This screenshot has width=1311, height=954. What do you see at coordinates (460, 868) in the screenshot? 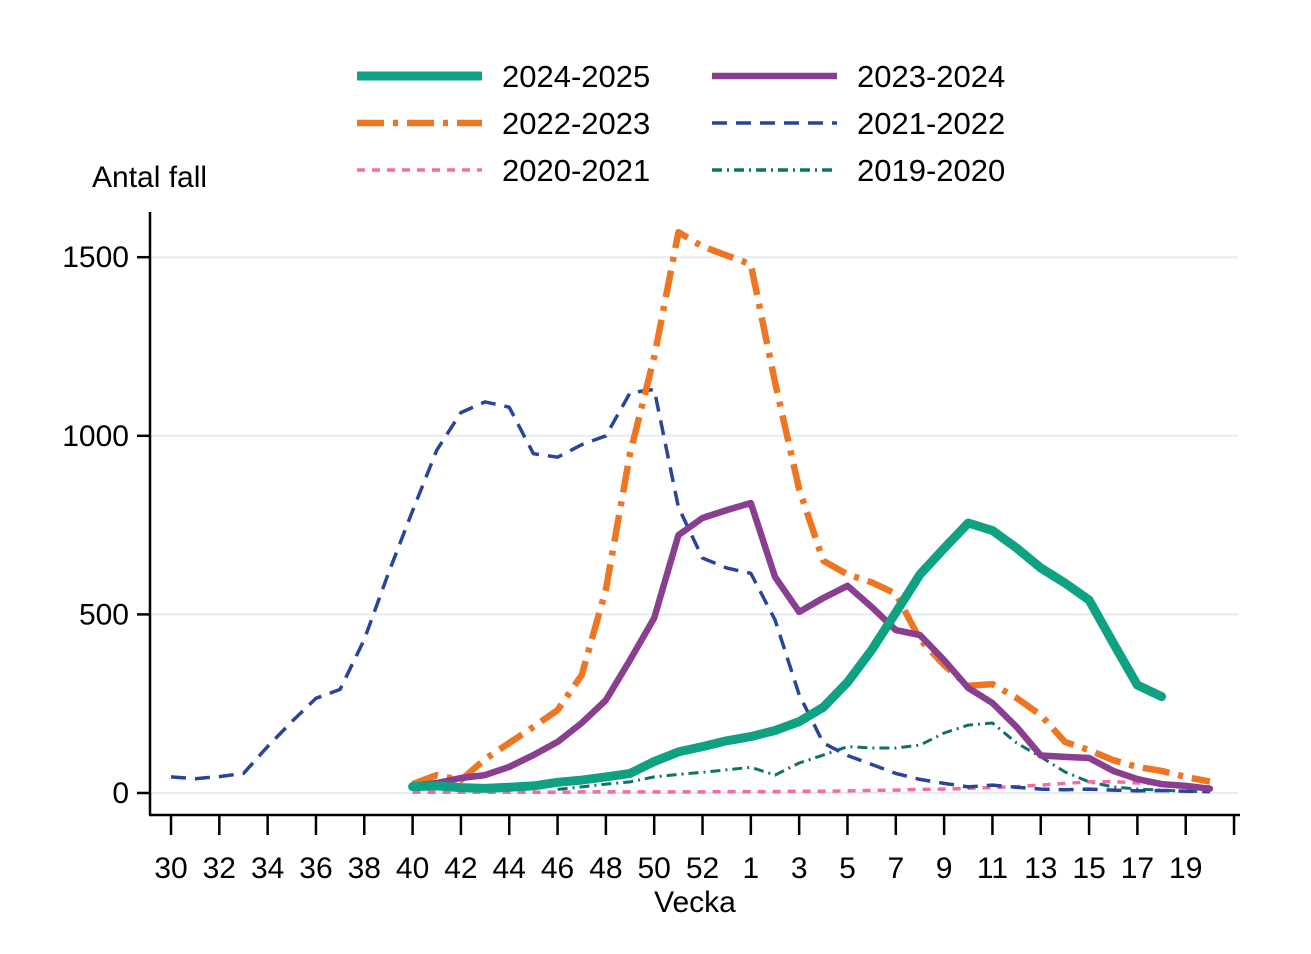
I see `x-tick-label: 42` at bounding box center [460, 868].